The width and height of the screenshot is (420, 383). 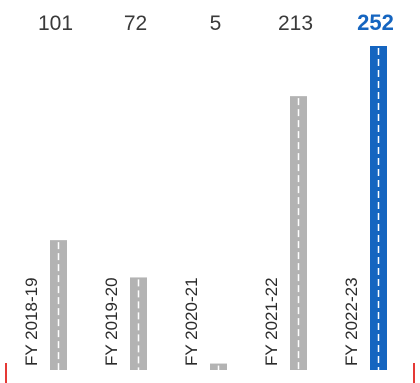 I want to click on edge-markers, so click(x=210, y=373).